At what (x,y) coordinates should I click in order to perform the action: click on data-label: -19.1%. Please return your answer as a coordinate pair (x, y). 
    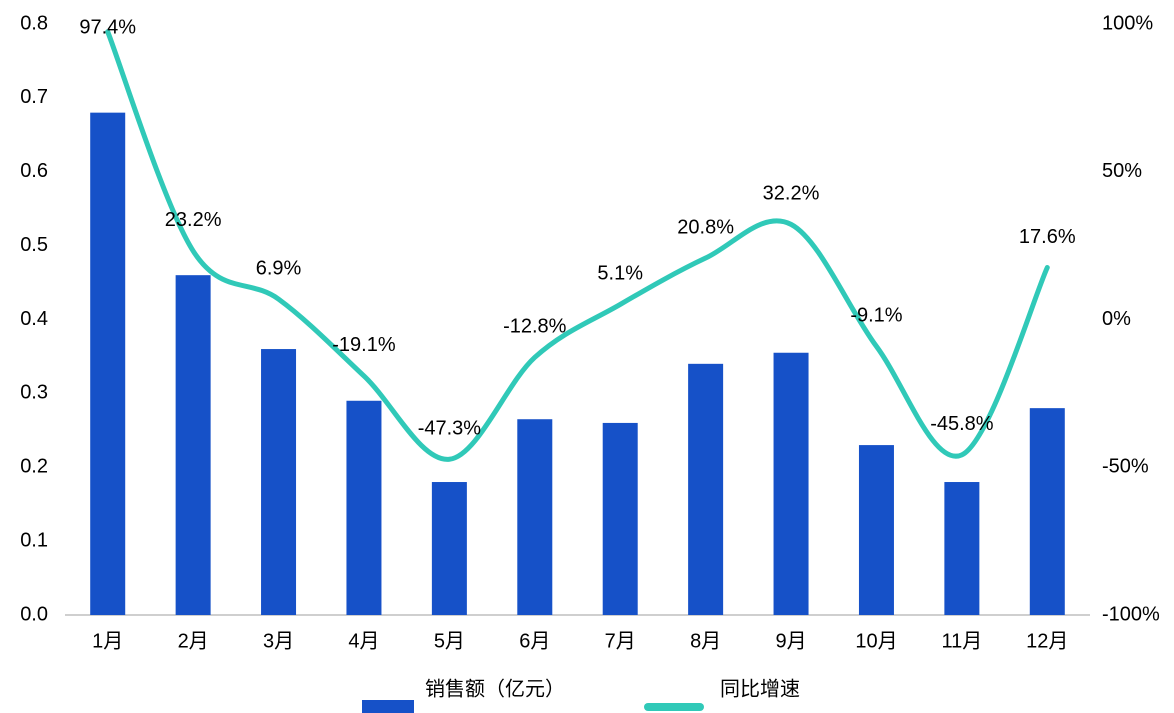
    Looking at the image, I should click on (364, 345).